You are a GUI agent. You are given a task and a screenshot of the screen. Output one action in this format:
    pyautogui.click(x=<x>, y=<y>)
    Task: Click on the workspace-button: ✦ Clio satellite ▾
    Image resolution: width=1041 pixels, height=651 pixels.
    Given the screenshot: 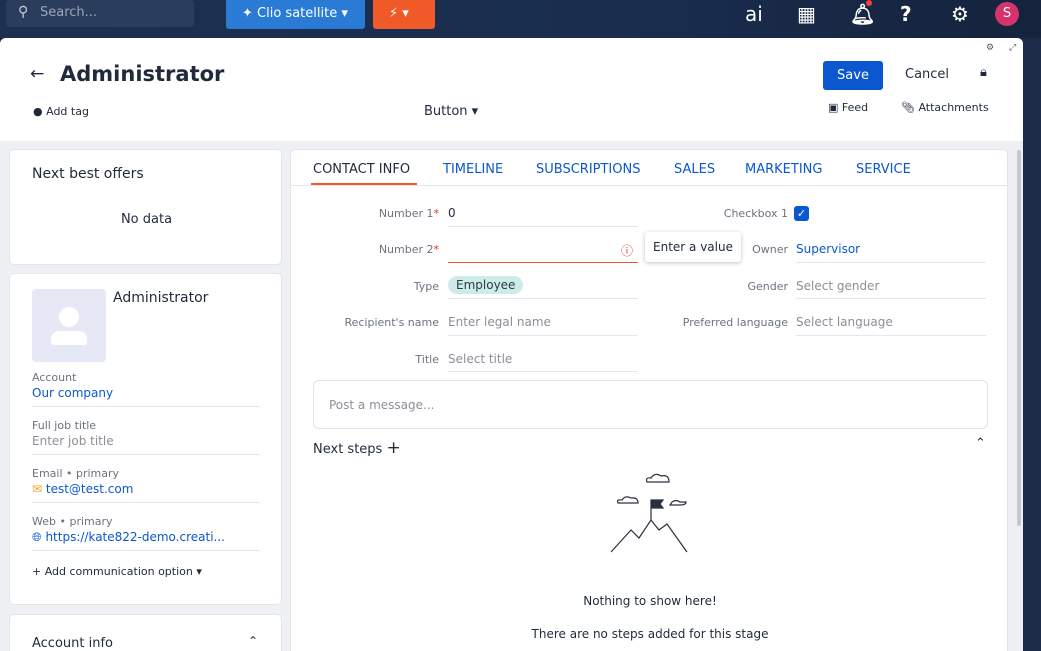 What is the action you would take?
    pyautogui.click(x=295, y=14)
    